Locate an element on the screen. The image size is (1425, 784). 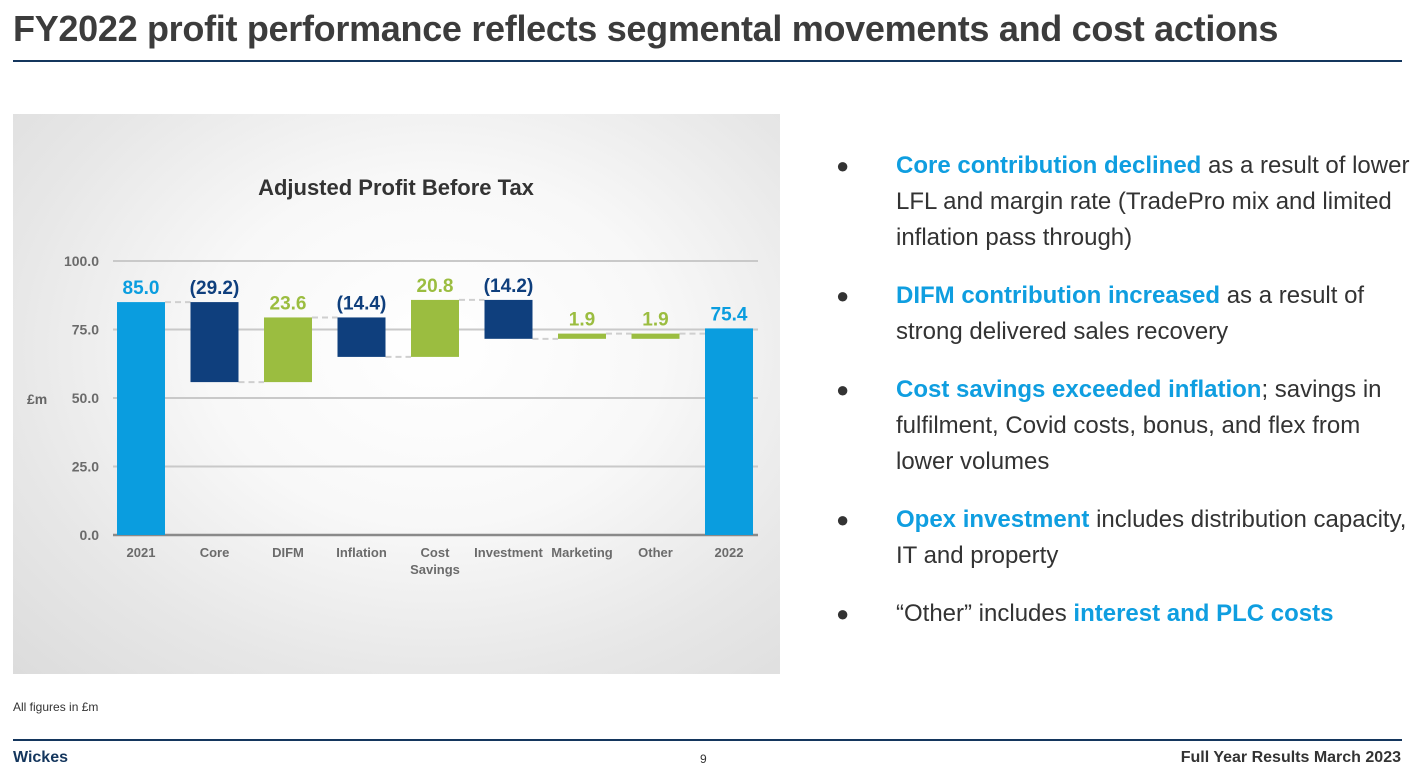
footnote: All figures in £m is located at coordinates (56, 707).